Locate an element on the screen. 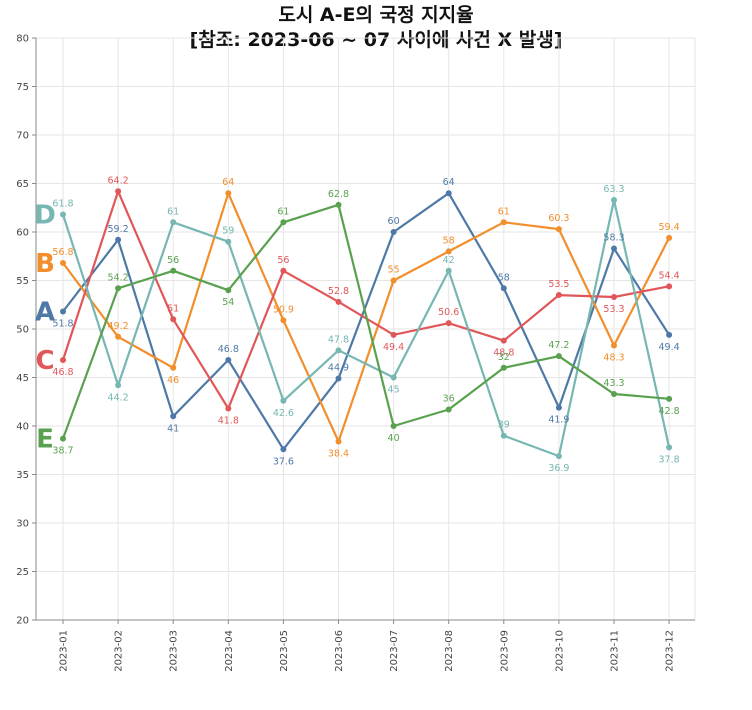  series-d-data-label: 44.2 is located at coordinates (118, 397).